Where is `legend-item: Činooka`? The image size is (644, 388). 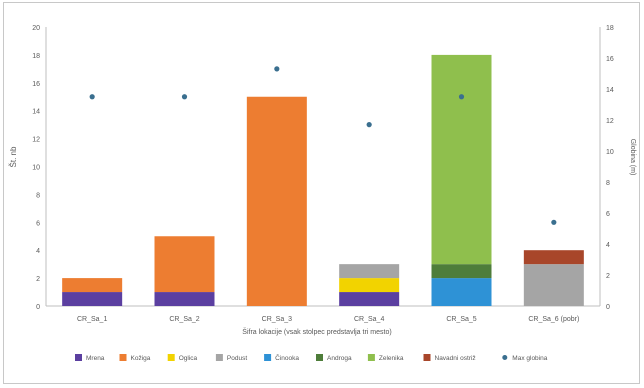 legend-item: Činooka is located at coordinates (281, 357).